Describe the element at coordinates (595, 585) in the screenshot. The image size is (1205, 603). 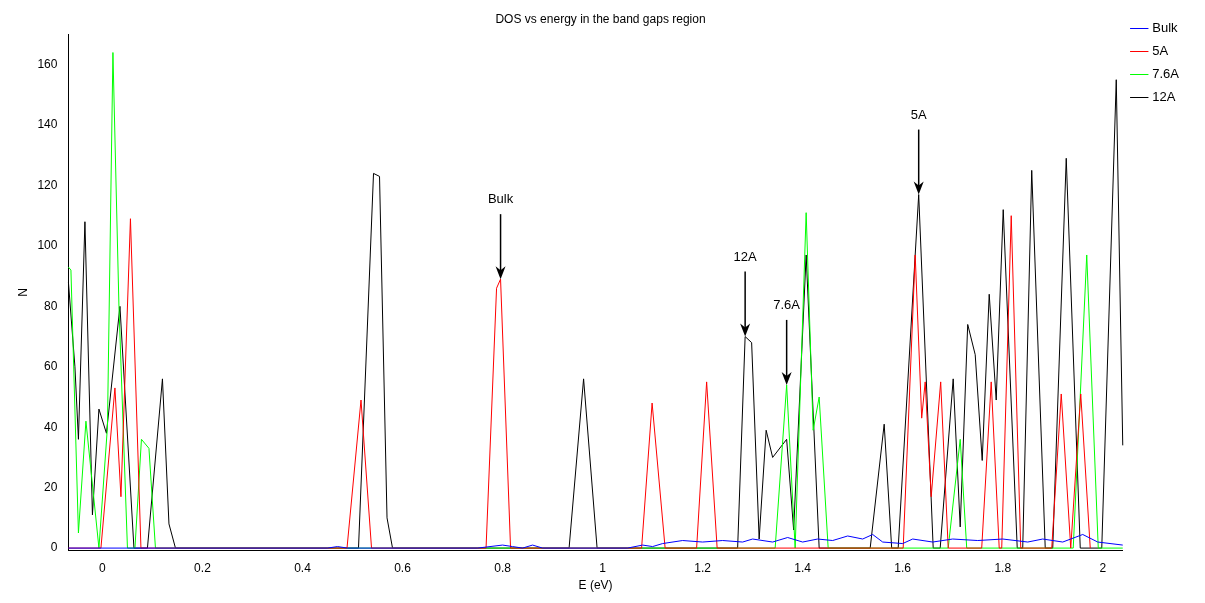
I see `x-axis-title: E (eV)` at that location.